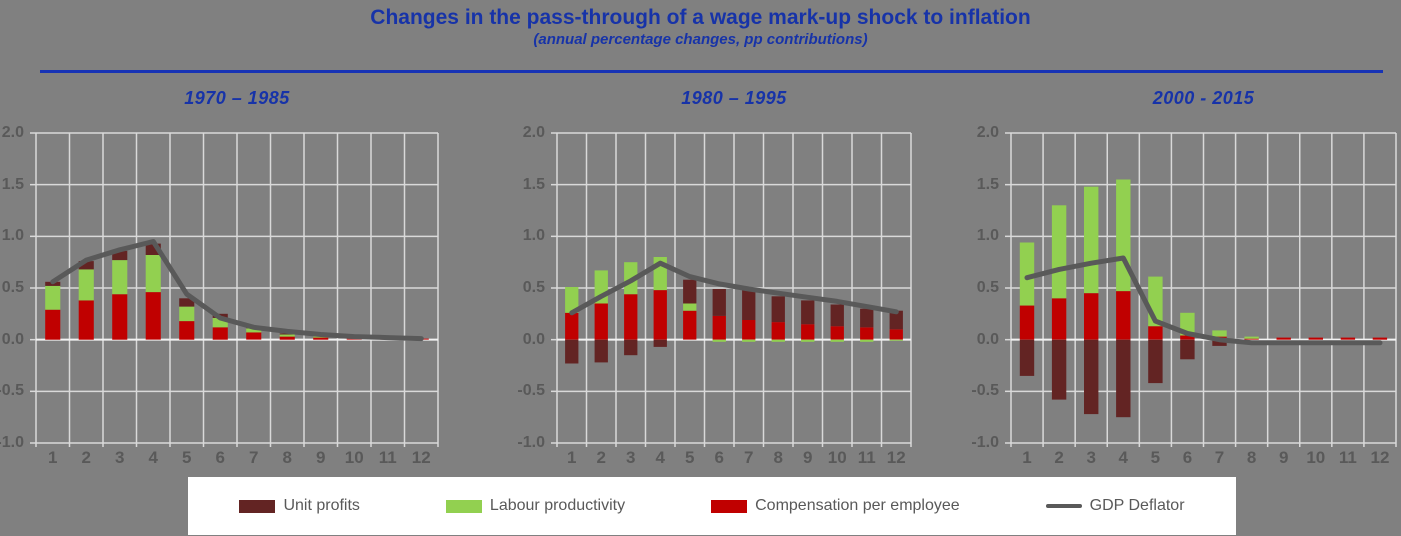  What do you see at coordinates (463, 506) in the screenshot?
I see `legend-color-swatch` at bounding box center [463, 506].